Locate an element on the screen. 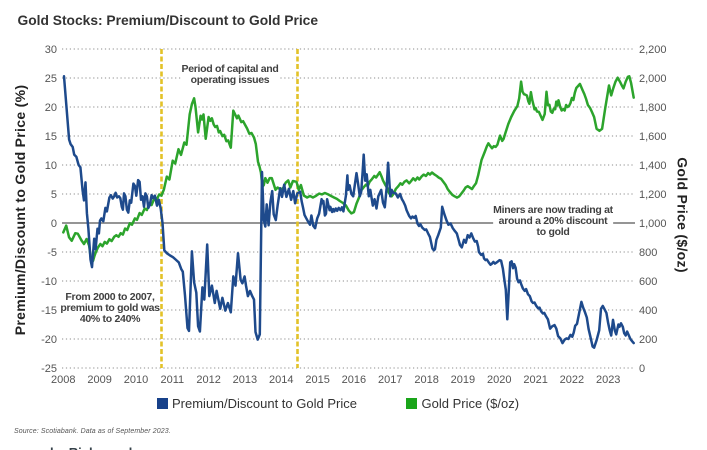 The width and height of the screenshot is (707, 450). svg-text: -25 is located at coordinates (49, 369).